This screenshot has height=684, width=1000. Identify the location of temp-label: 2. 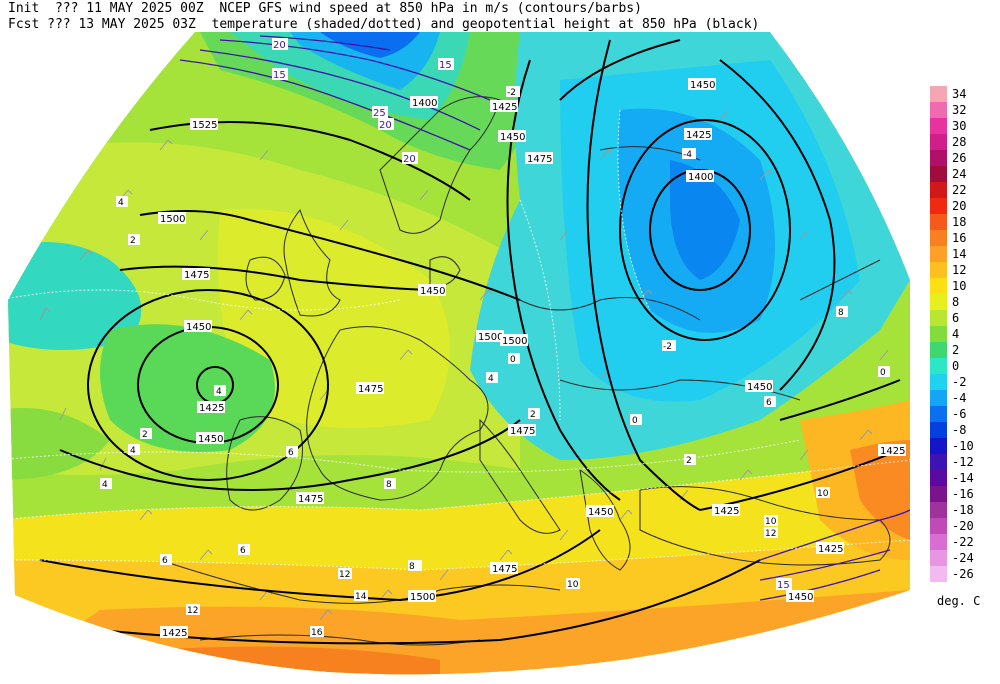
(690, 460).